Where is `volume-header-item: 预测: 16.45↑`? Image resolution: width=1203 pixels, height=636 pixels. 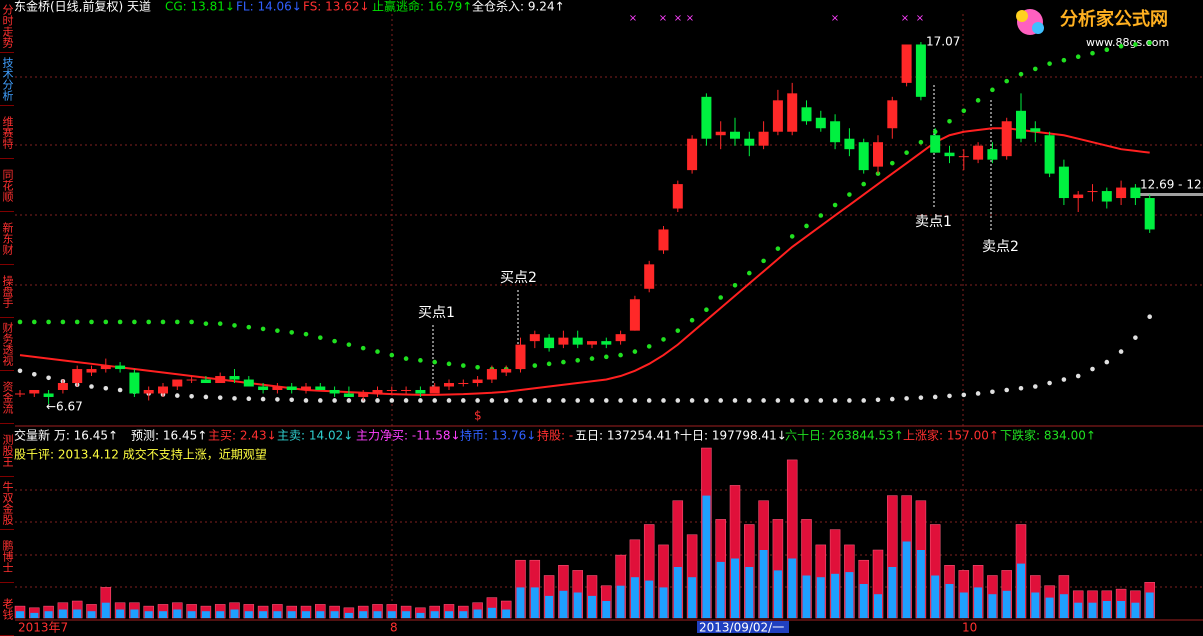
volume-header-item: 预测: 16.45↑ is located at coordinates (169, 436).